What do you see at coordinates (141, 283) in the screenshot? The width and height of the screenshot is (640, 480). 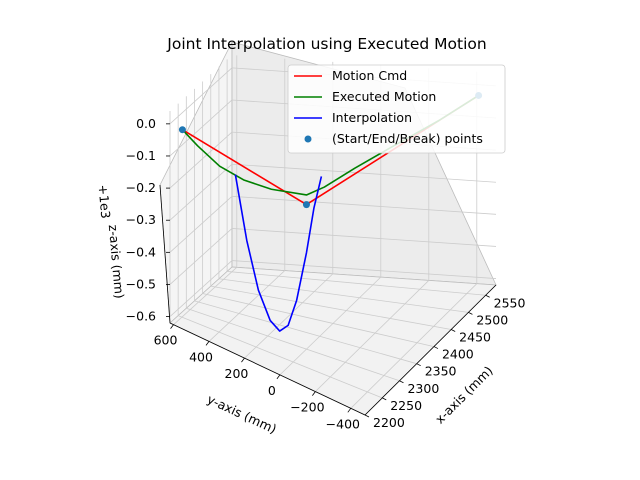 I see `z-tick-label: −0.5` at bounding box center [141, 283].